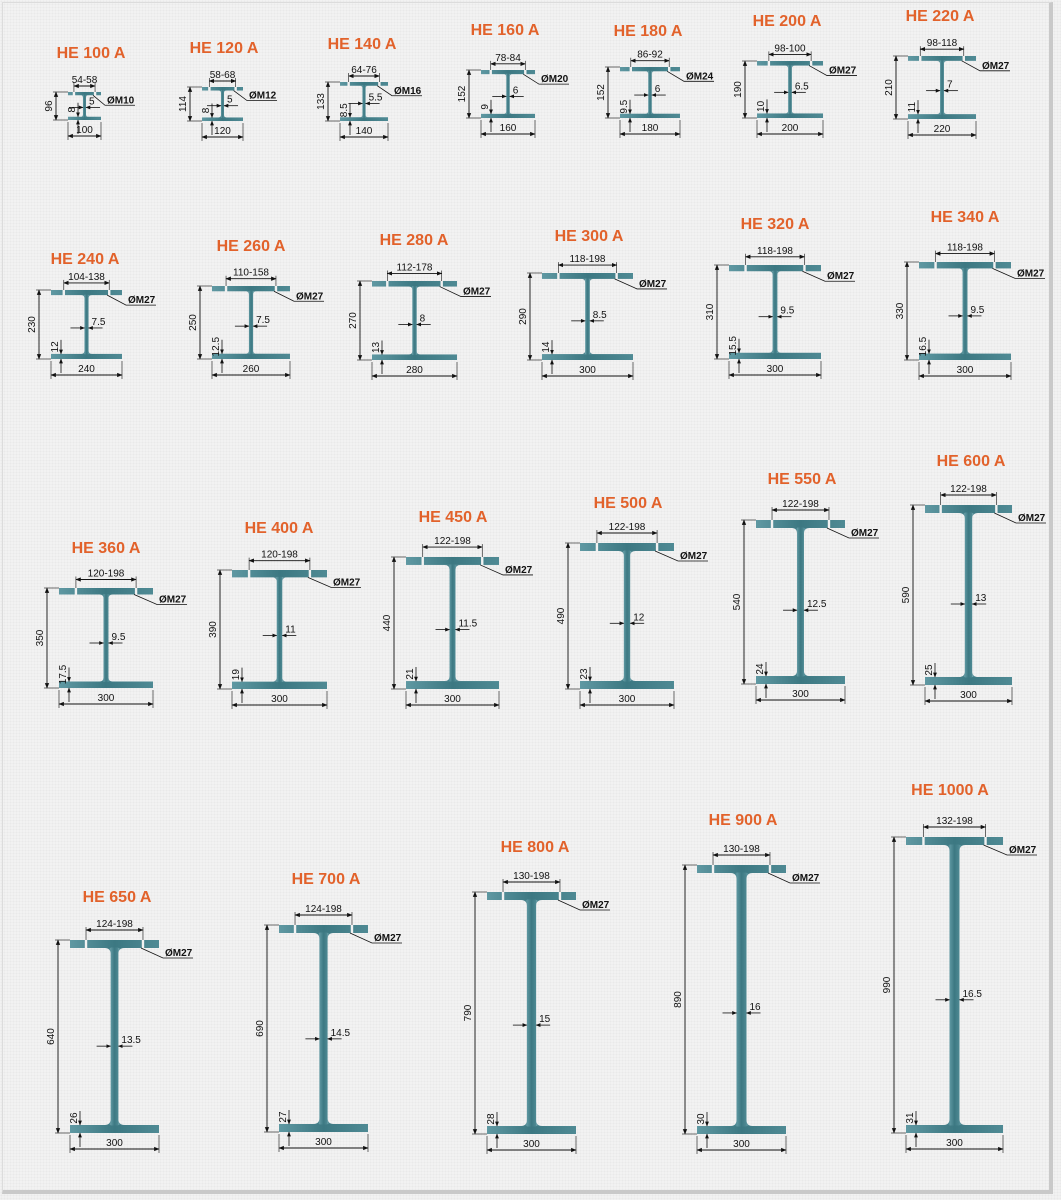 Image resolution: width=1061 pixels, height=1200 pixels. Describe the element at coordinates (491, 1119) in the screenshot. I see `flange-thickness-label: 28` at that location.